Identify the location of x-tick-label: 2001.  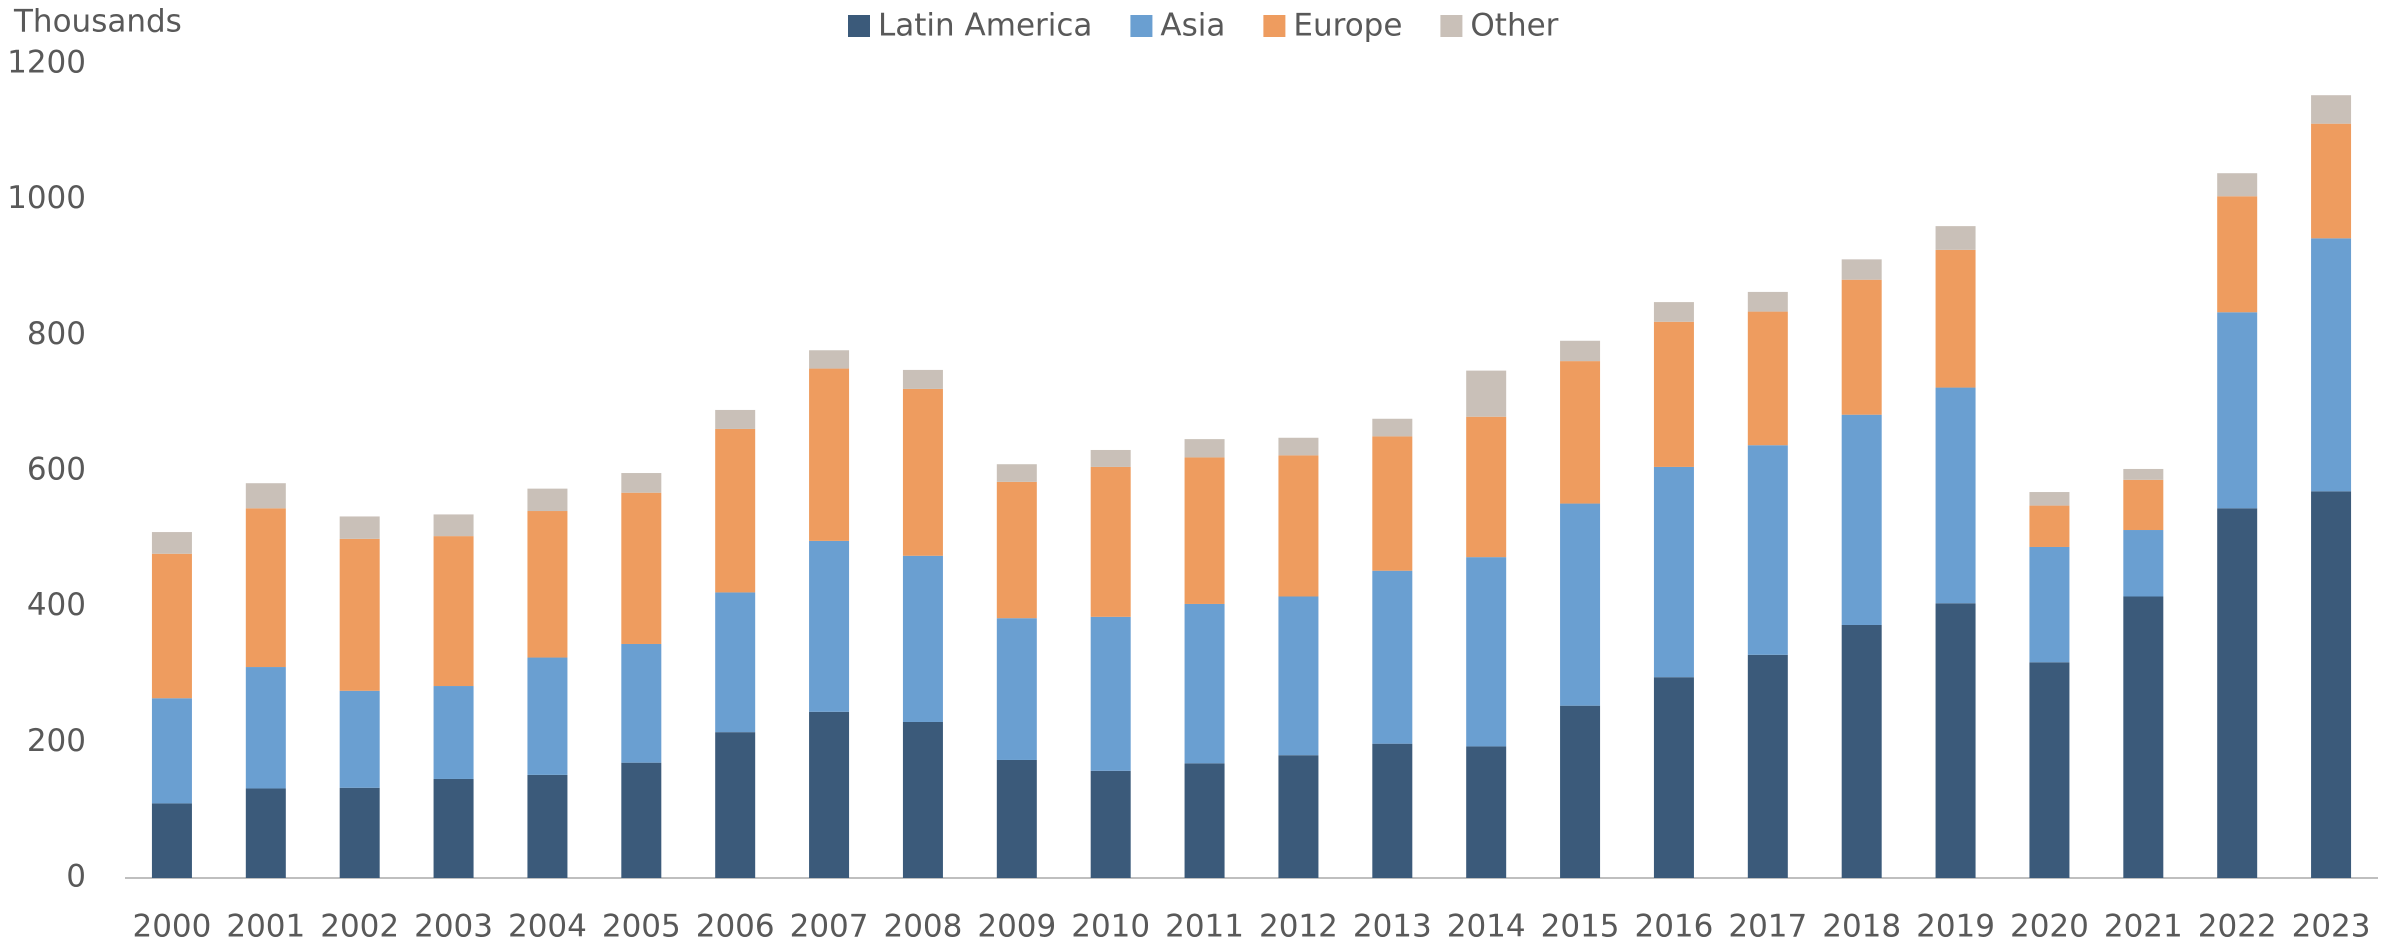
(265, 927).